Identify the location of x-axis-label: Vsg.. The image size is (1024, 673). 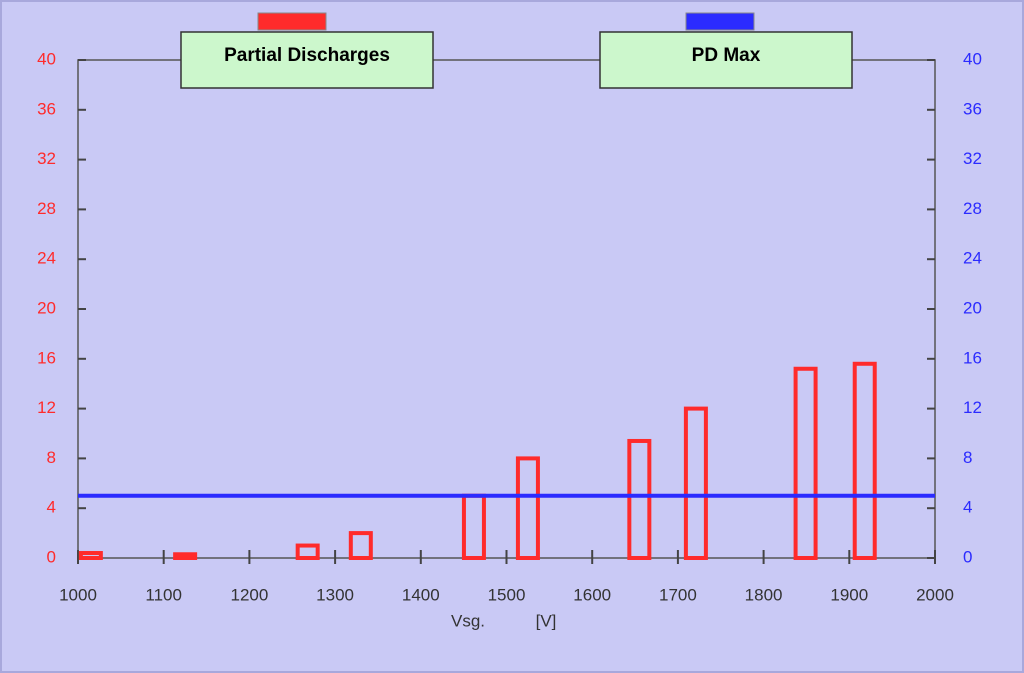
(468, 620).